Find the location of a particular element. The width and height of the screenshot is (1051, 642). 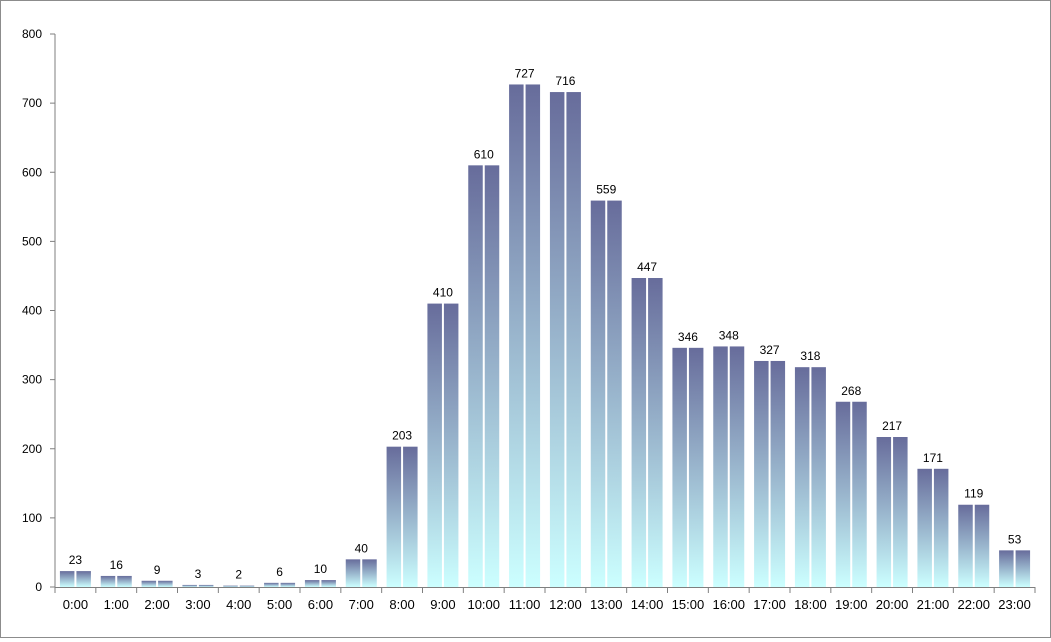

x-tick-label-2300: 23:00 is located at coordinates (1014, 604).